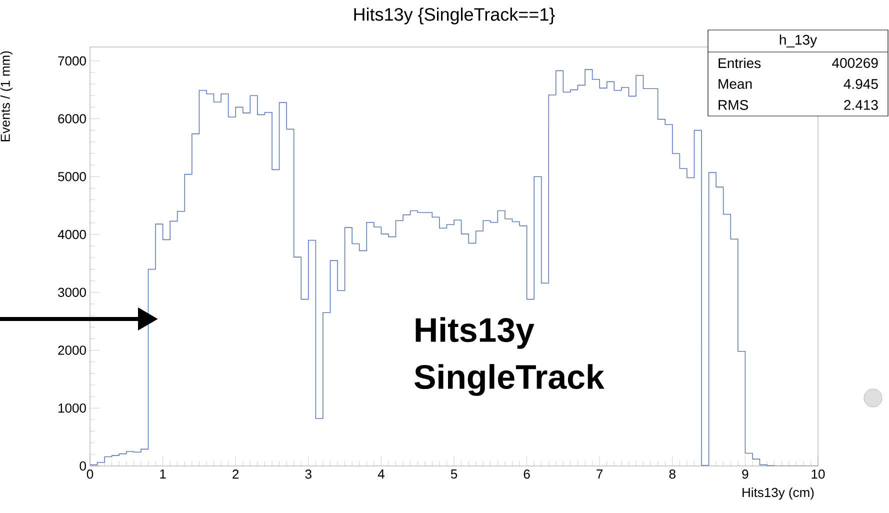  Describe the element at coordinates (72, 292) in the screenshot. I see `y-tick-label: 3000` at that location.